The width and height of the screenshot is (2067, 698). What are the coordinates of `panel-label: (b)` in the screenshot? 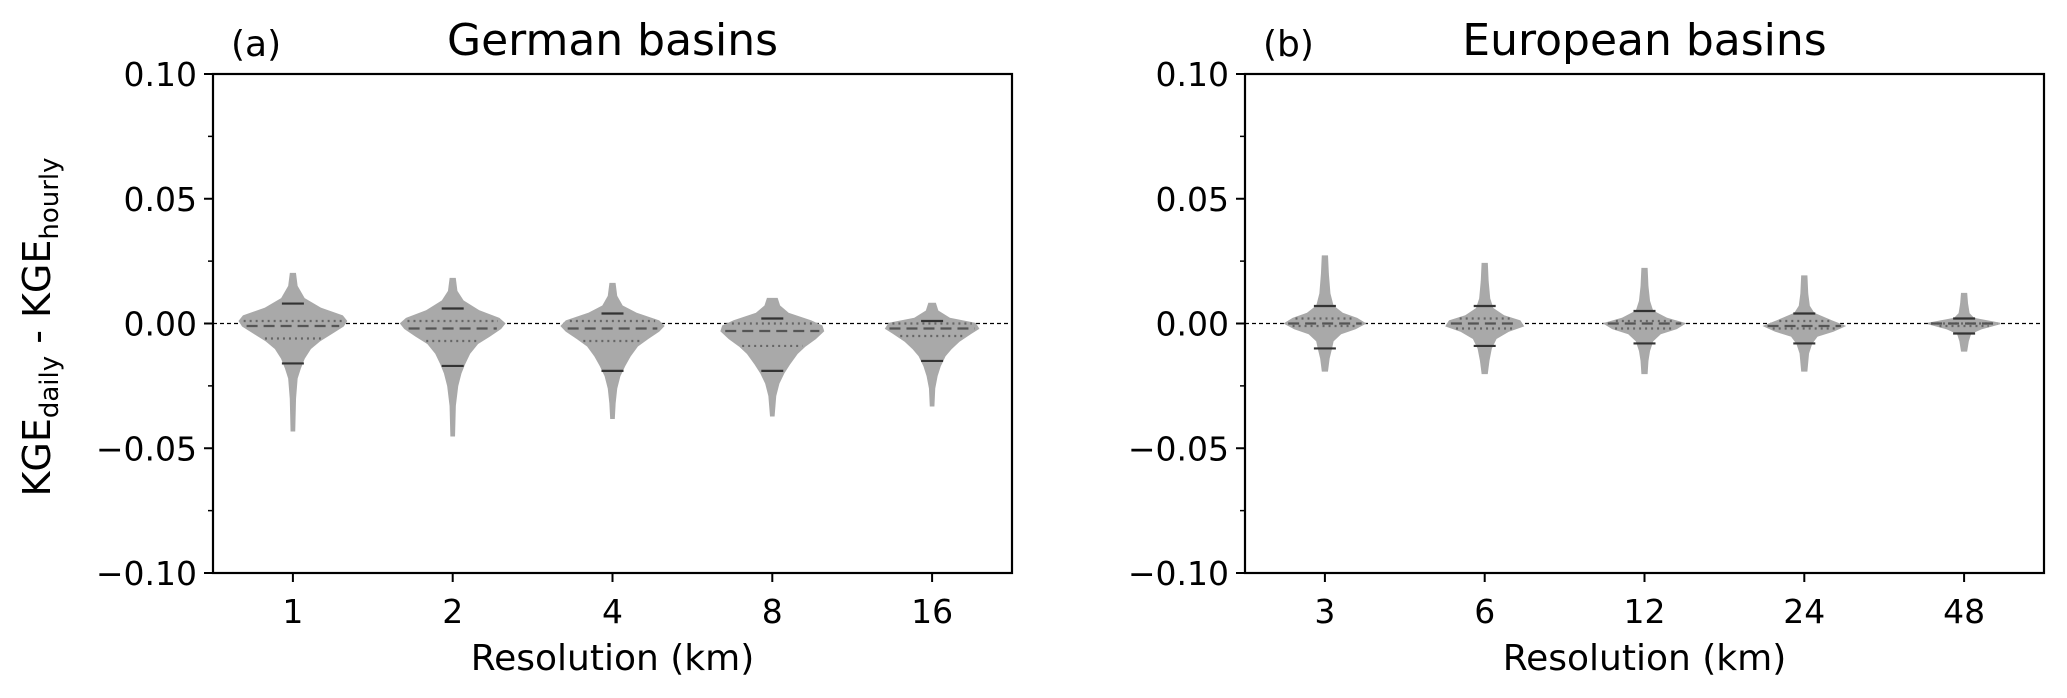 It's located at (1288, 44).